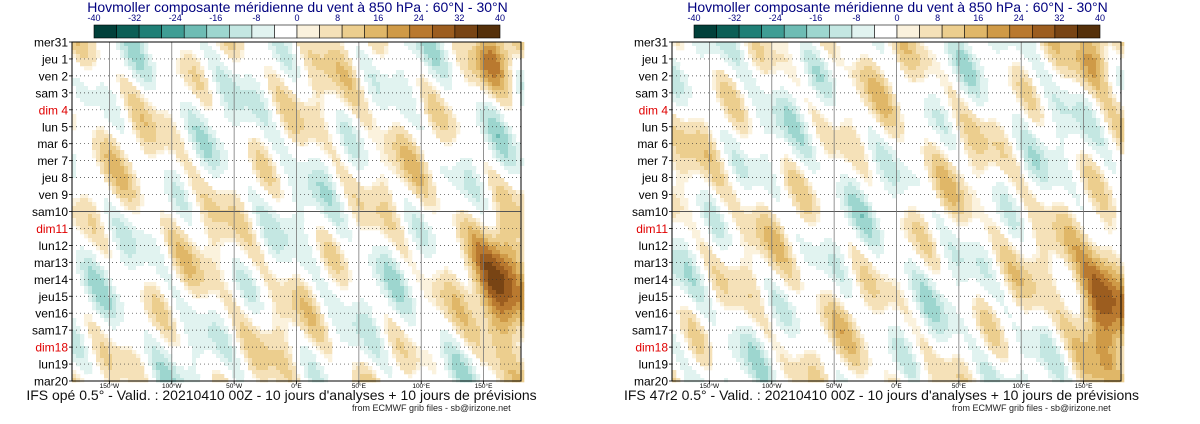 The height and width of the screenshot is (424, 1200). Describe the element at coordinates (651, 280) in the screenshot. I see `y-tick-label: mer14` at that location.